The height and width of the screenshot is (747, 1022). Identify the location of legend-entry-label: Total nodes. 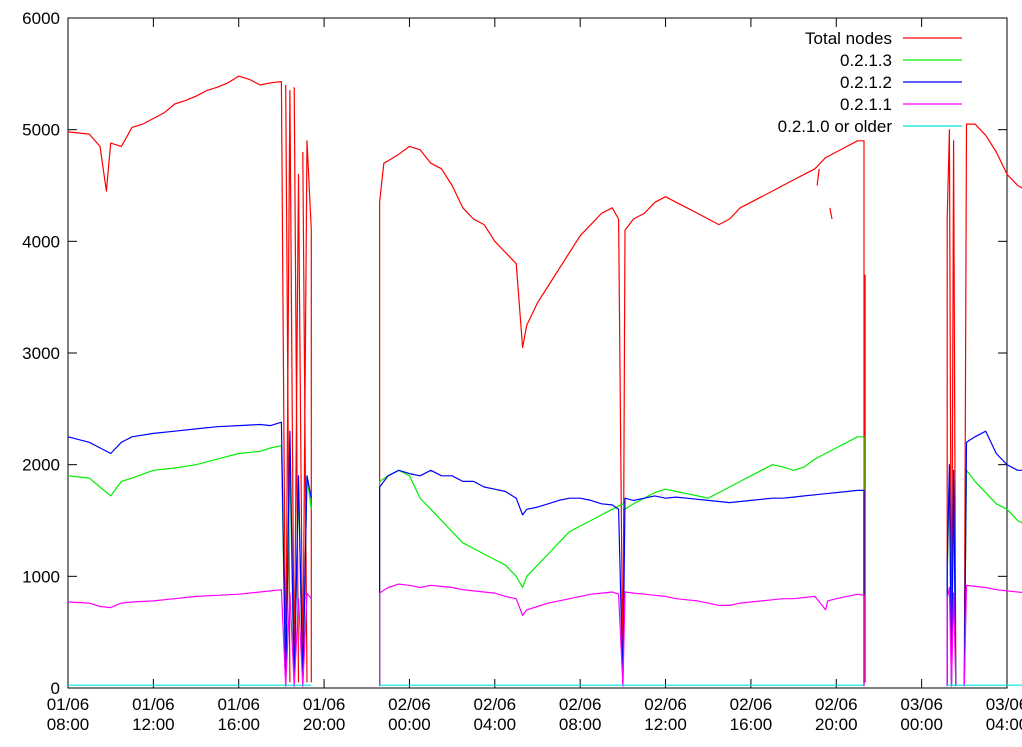
(848, 38).